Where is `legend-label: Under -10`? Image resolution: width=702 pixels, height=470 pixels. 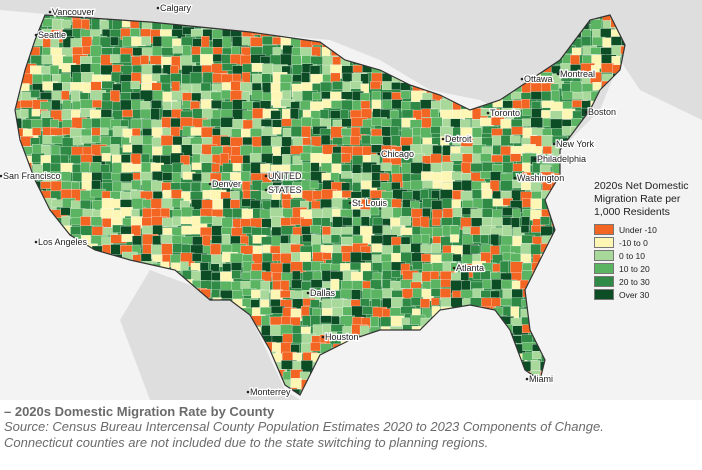 legend-label: Under -10 is located at coordinates (638, 229).